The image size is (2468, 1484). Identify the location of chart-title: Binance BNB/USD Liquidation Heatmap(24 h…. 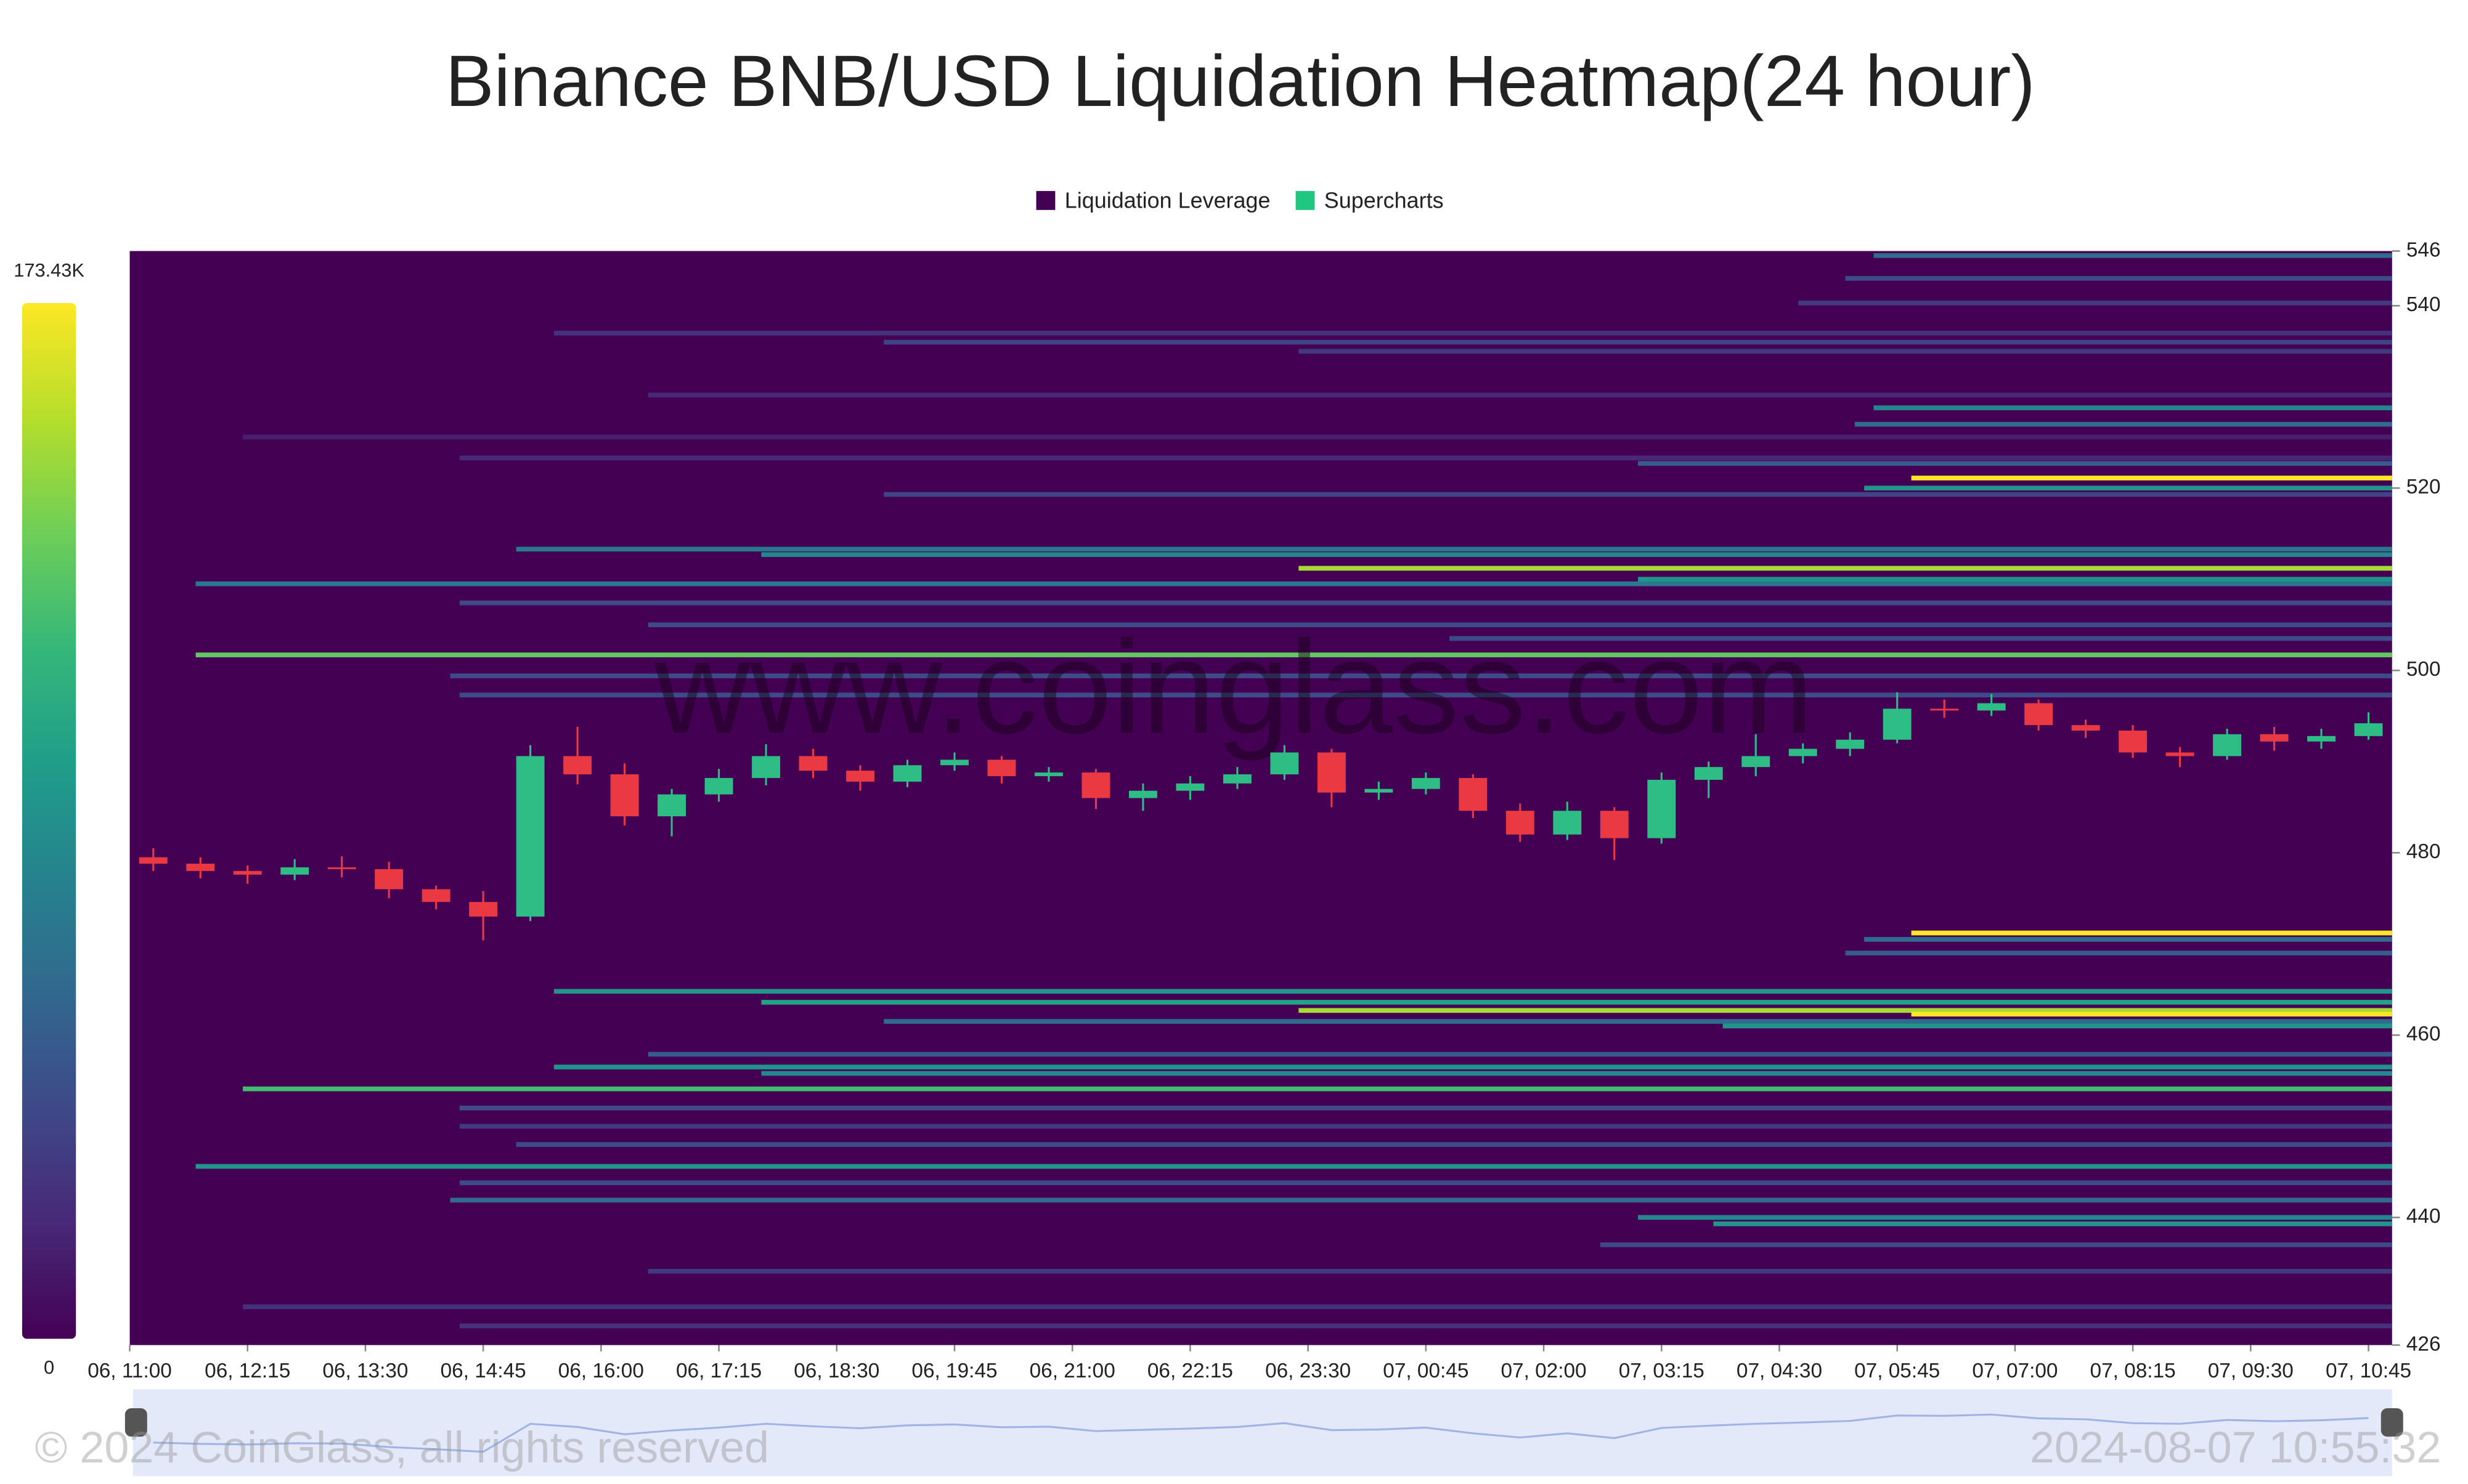
(1240, 81).